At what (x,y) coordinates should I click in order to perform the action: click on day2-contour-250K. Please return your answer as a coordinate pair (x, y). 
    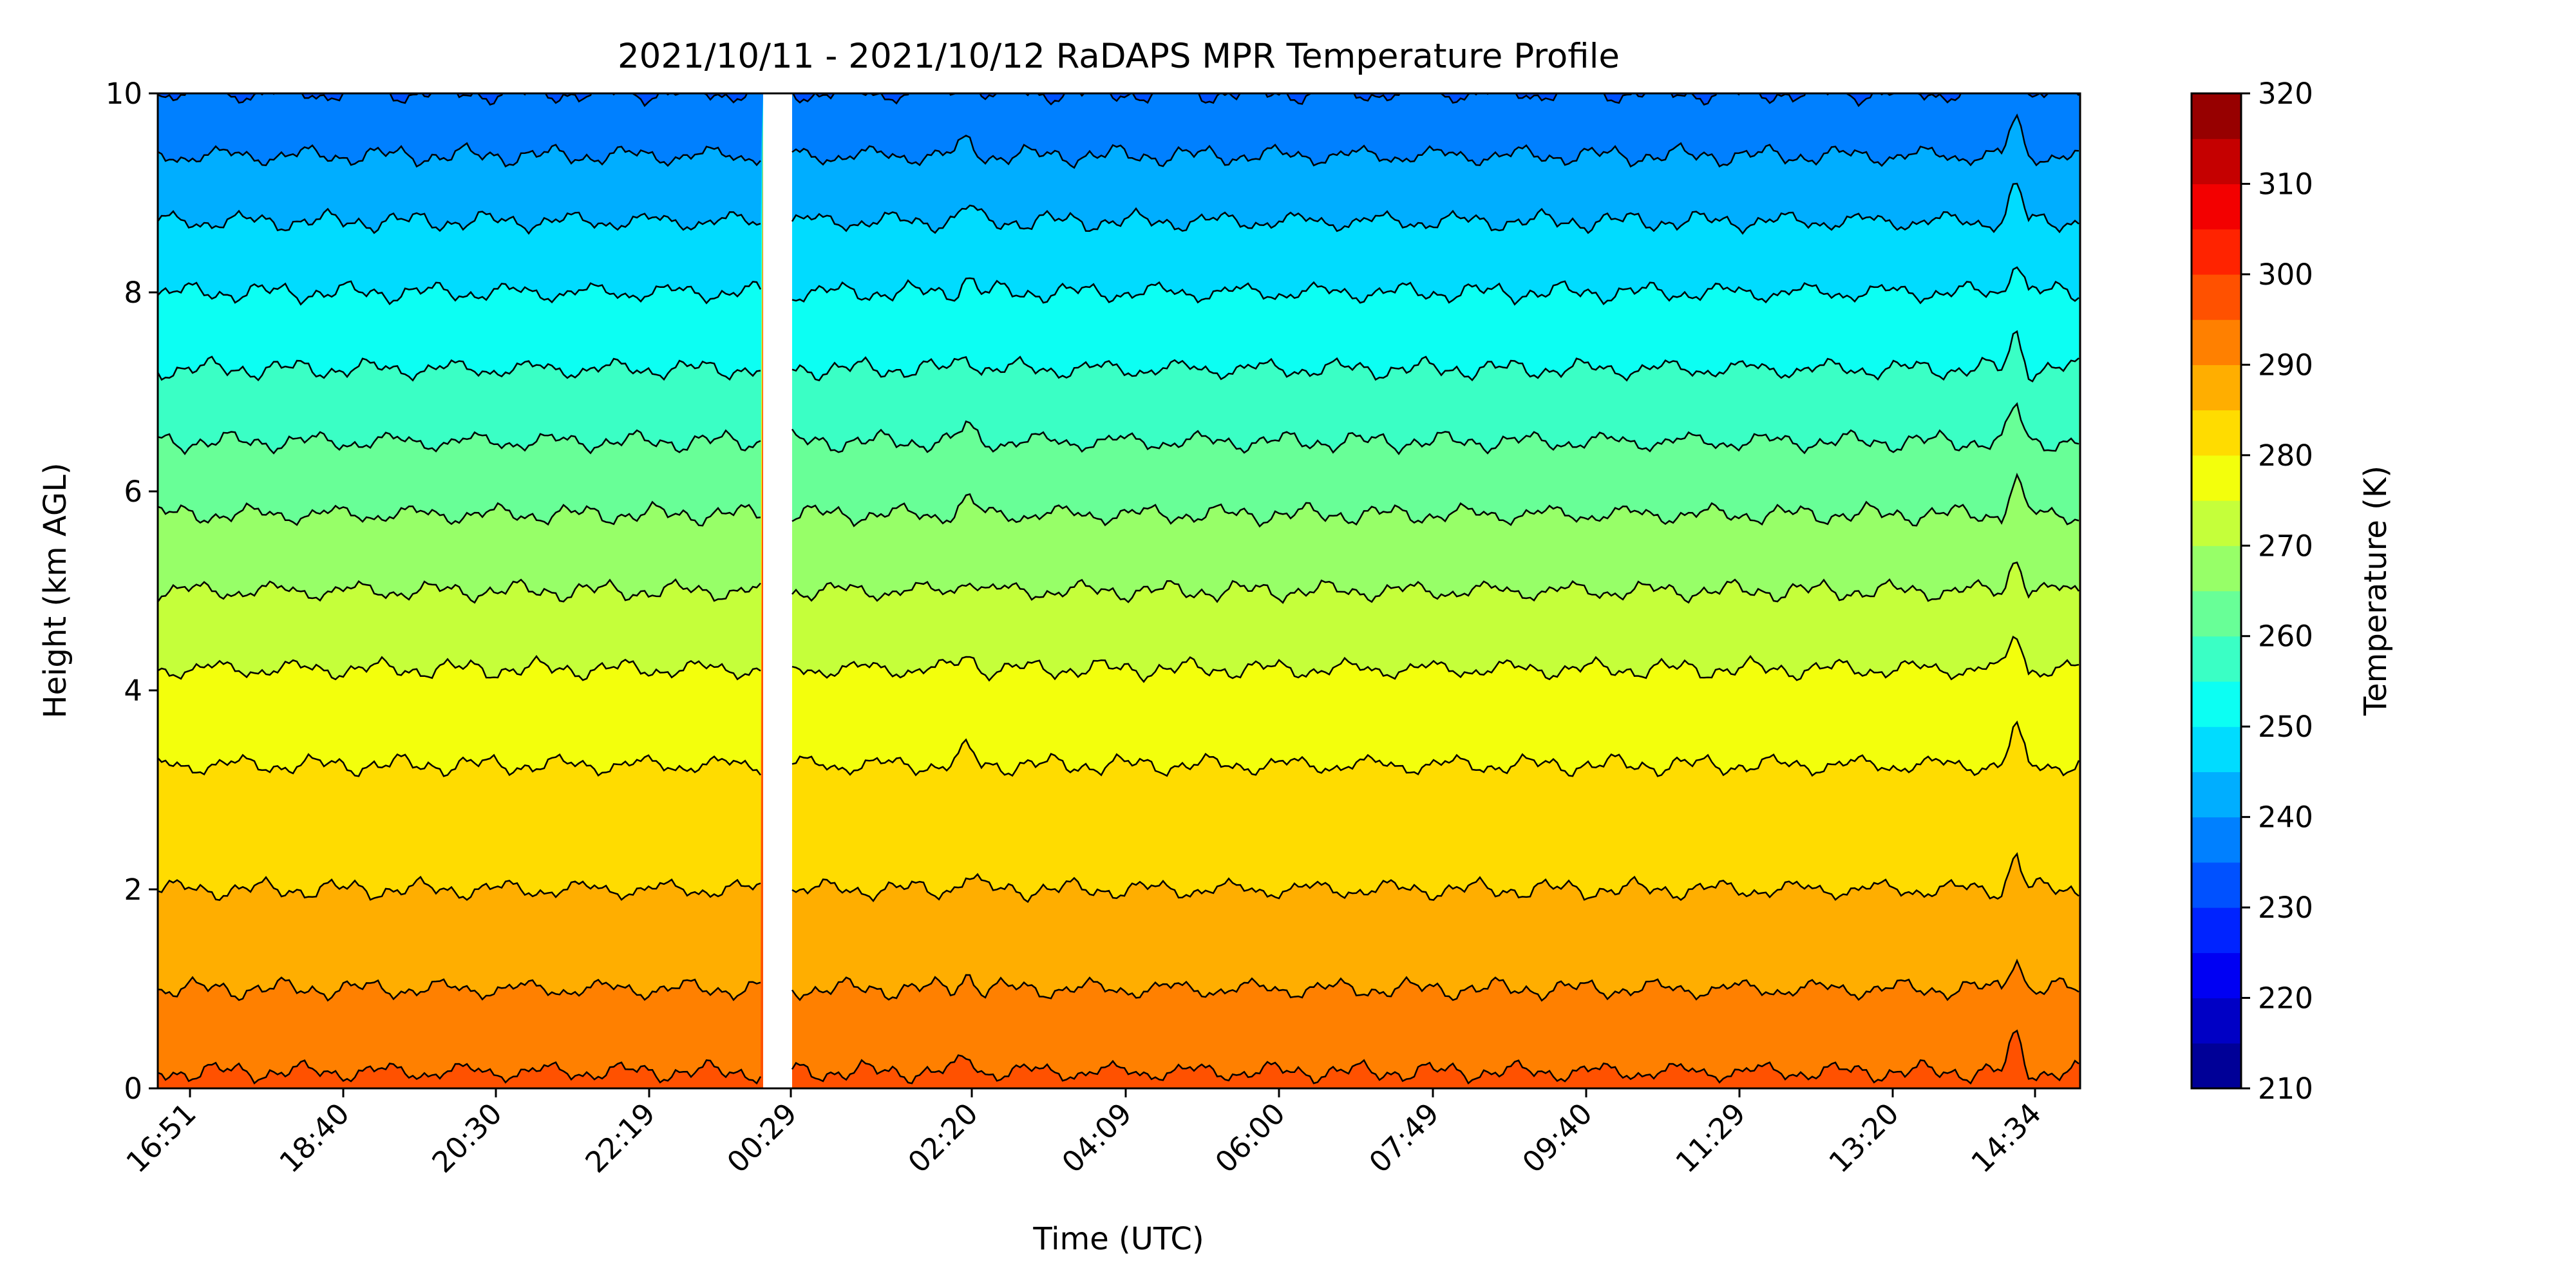
    Looking at the image, I should click on (1435, 286).